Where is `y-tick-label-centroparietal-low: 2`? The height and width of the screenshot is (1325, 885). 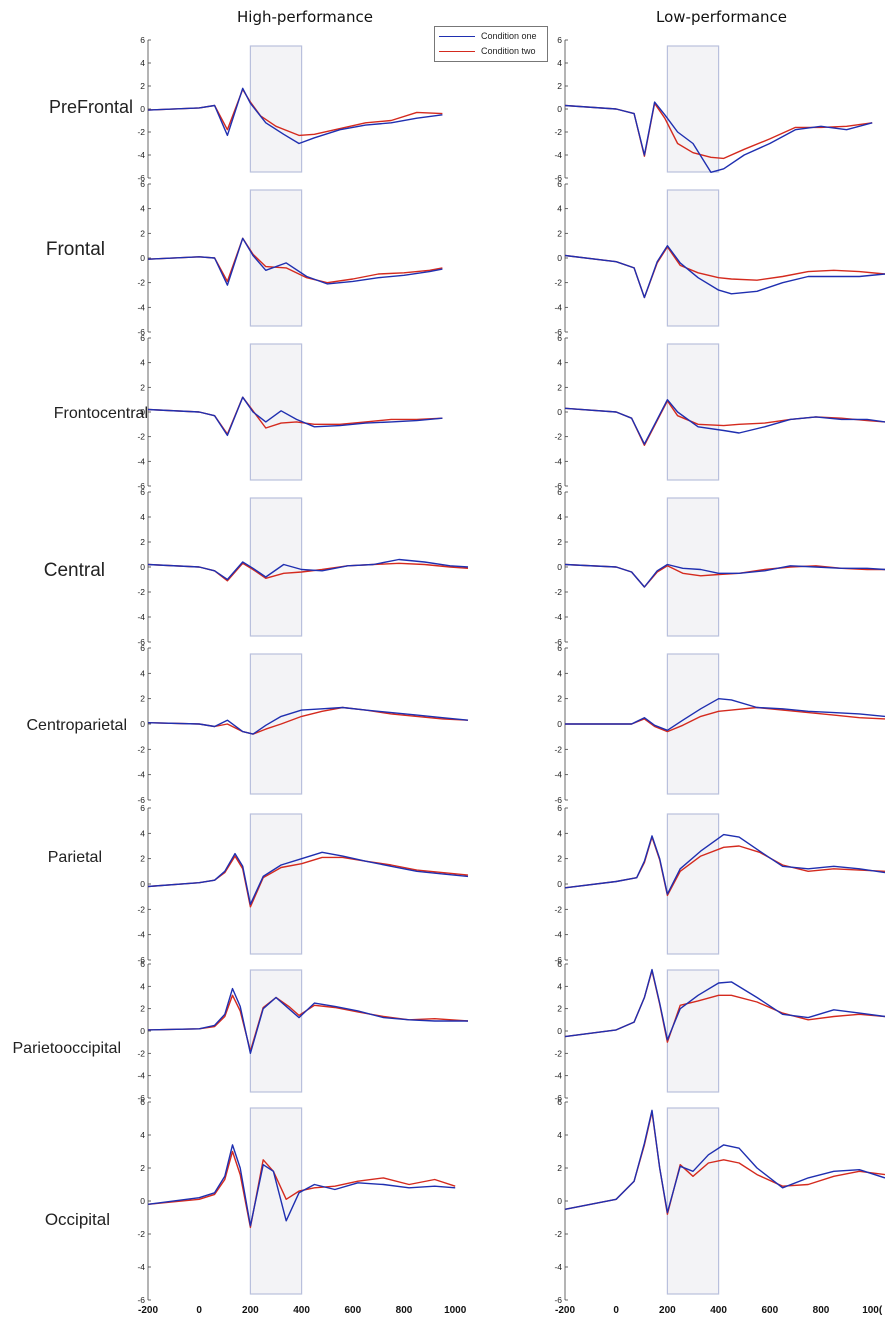
y-tick-label-centroparietal-low: 2 is located at coordinates (559, 699).